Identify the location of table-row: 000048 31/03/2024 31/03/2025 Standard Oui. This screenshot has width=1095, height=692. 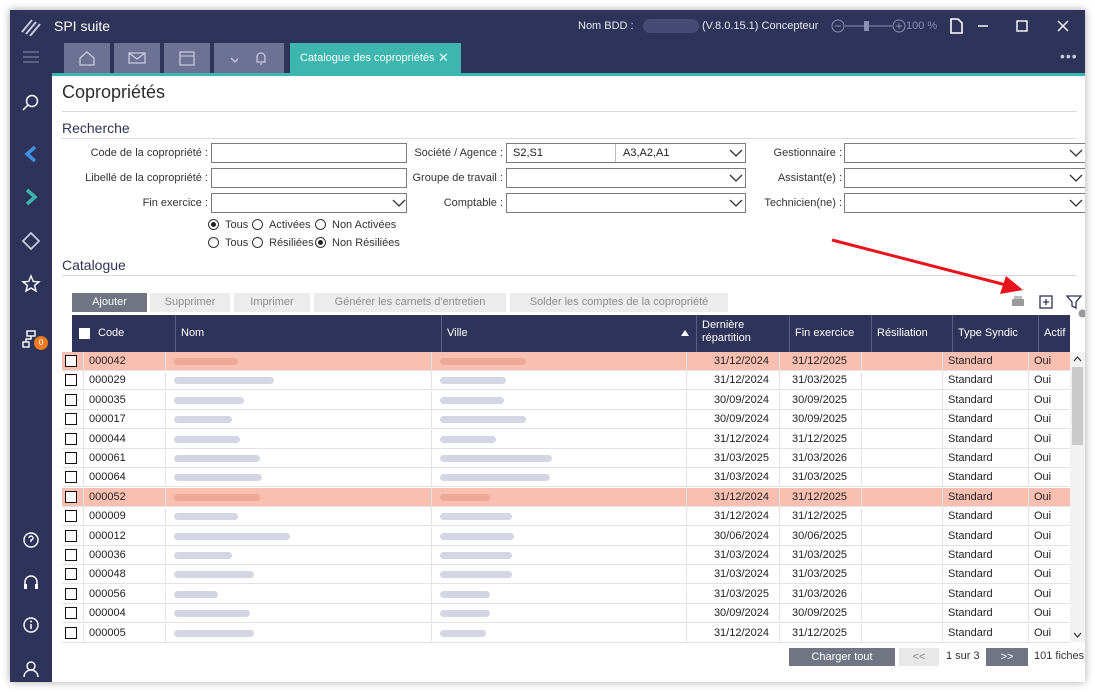
(566, 575).